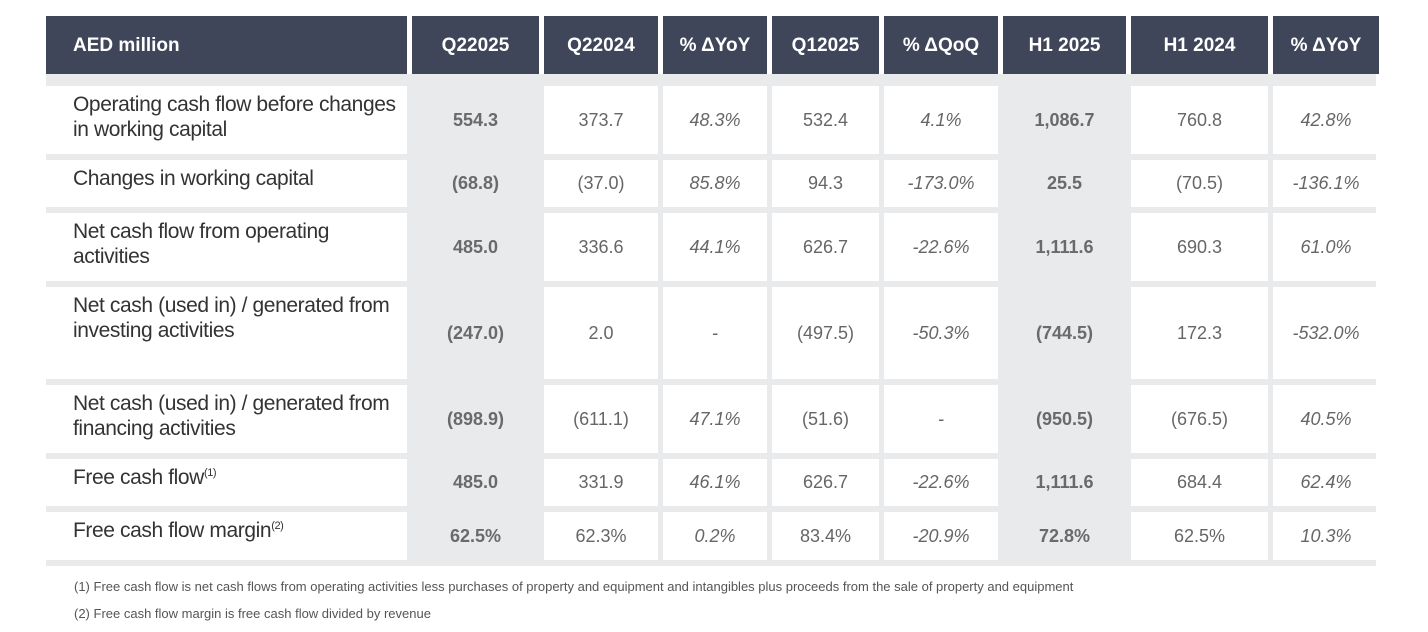  I want to click on row-label: Net cash flow from operating activities, so click(226, 247).